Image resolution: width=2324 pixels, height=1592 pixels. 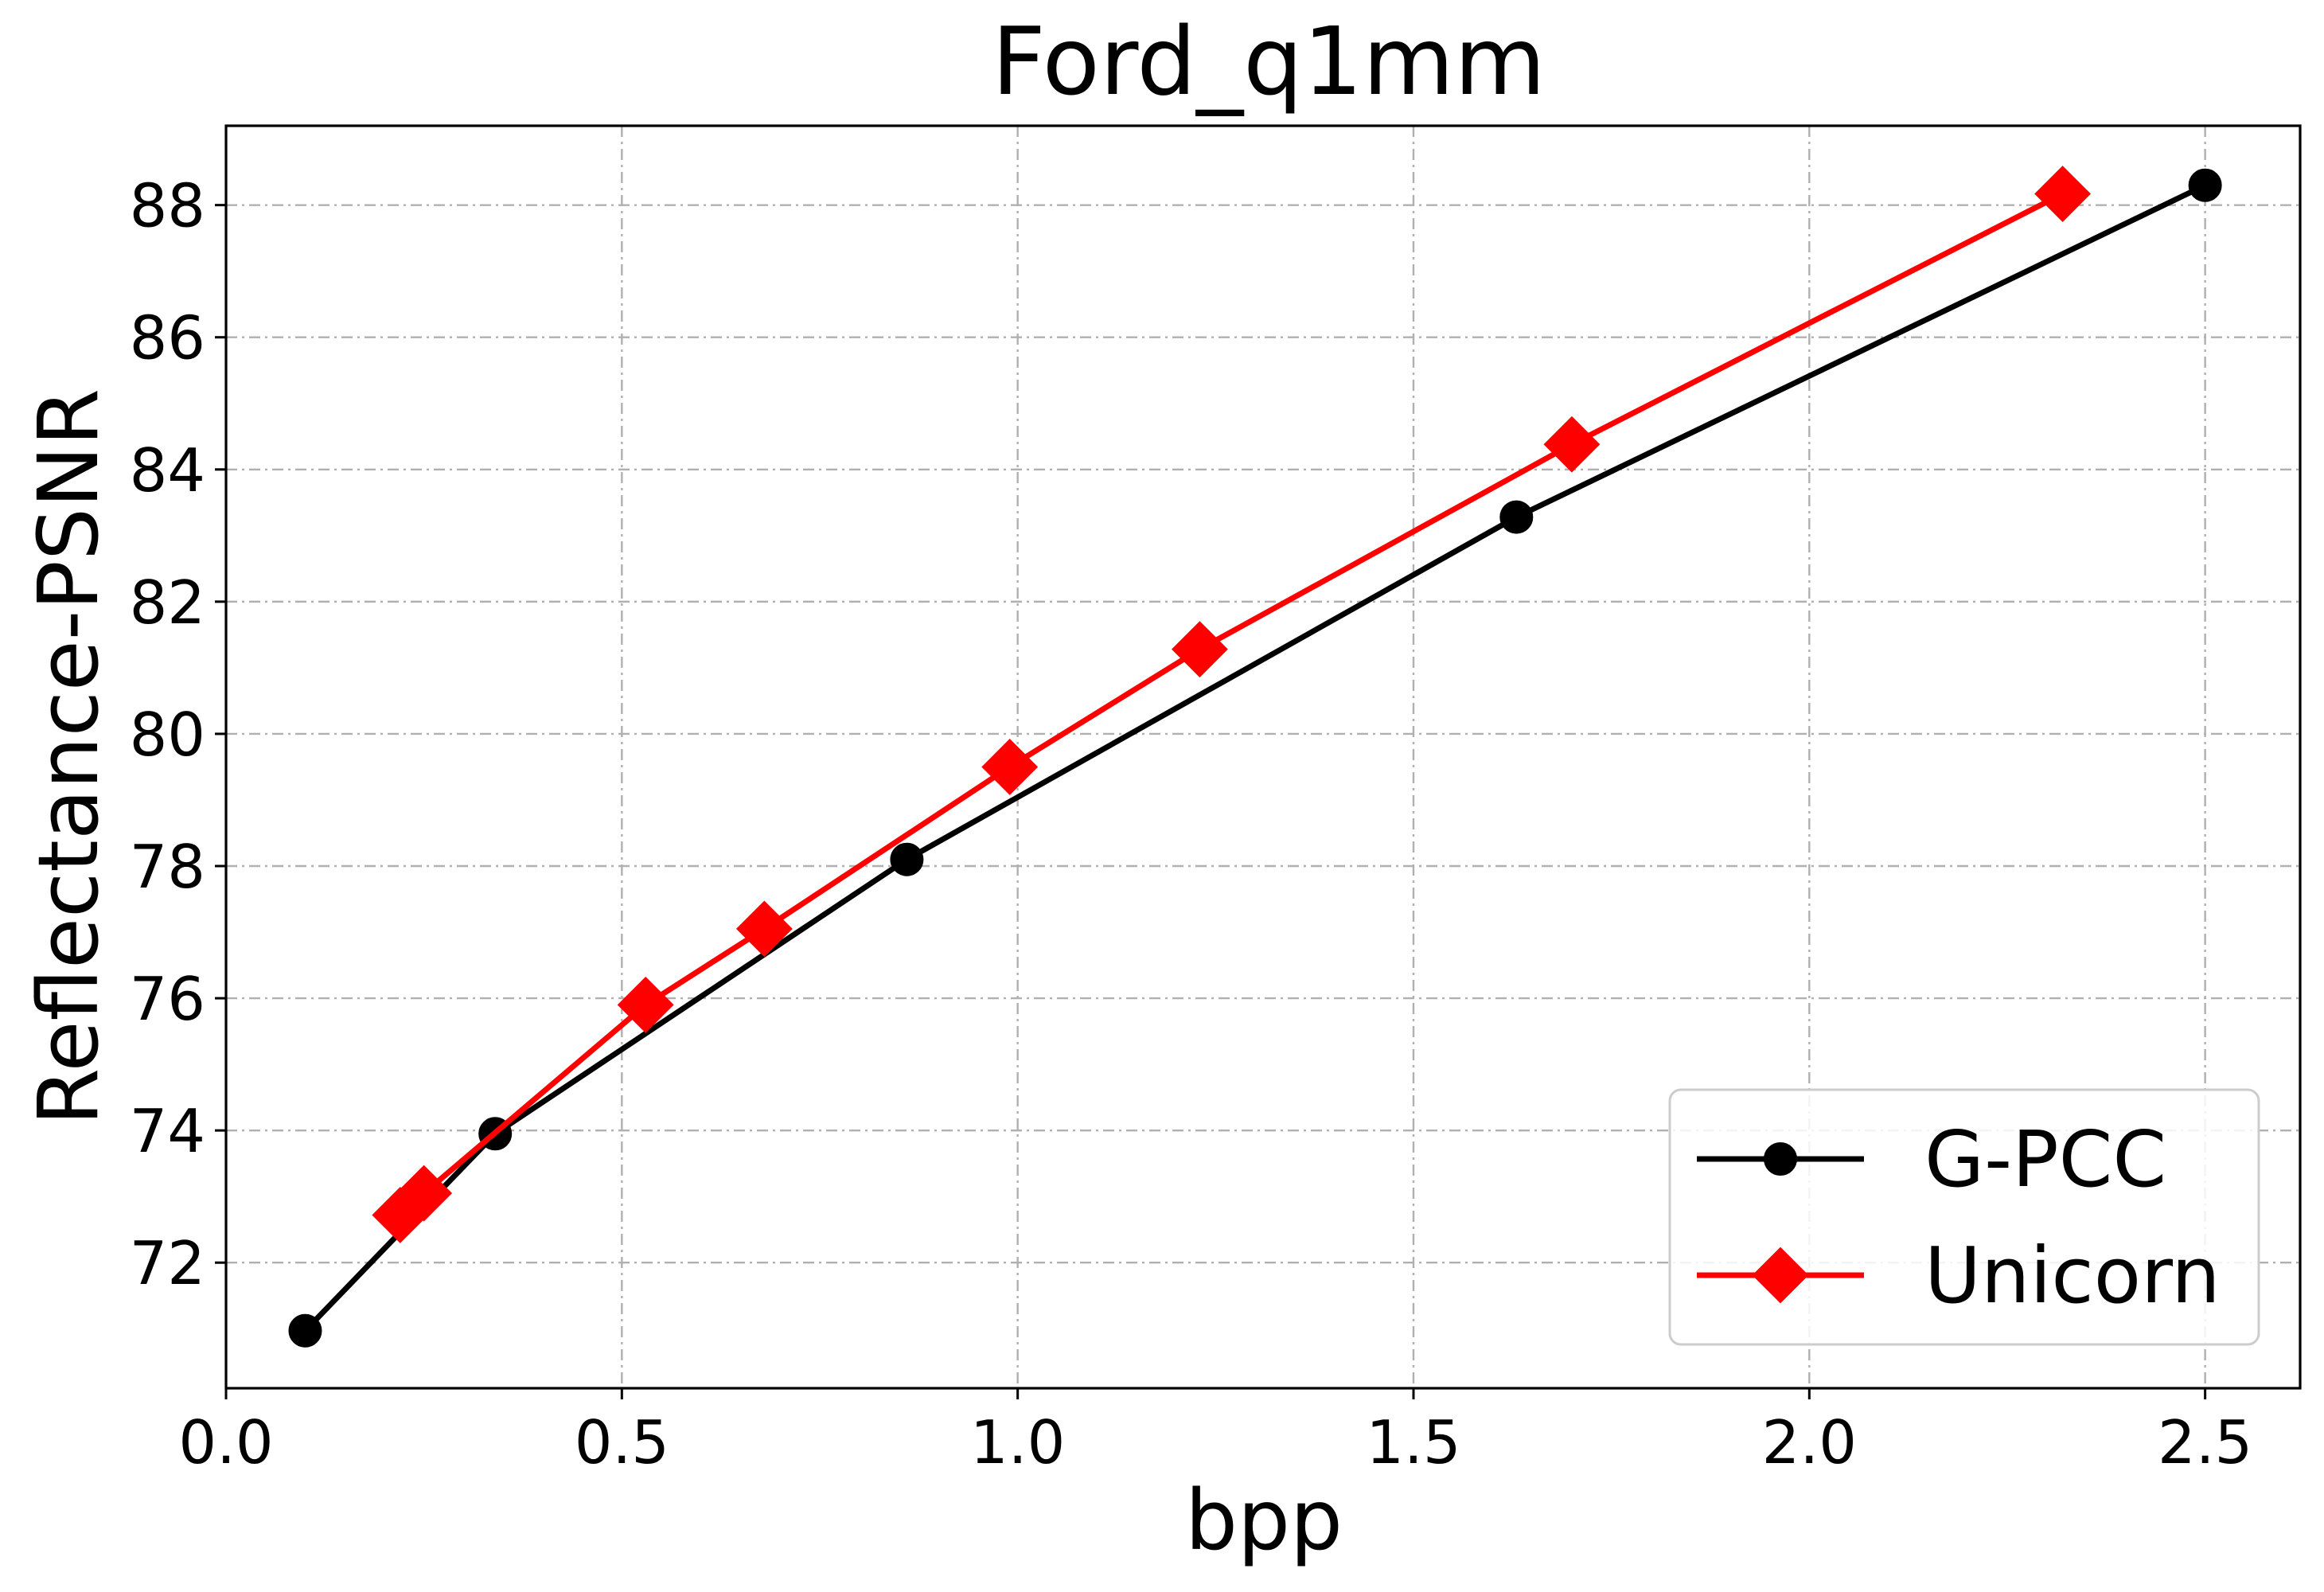 What do you see at coordinates (2072, 1276) in the screenshot?
I see `legend-label-unicorn: Unicorn` at bounding box center [2072, 1276].